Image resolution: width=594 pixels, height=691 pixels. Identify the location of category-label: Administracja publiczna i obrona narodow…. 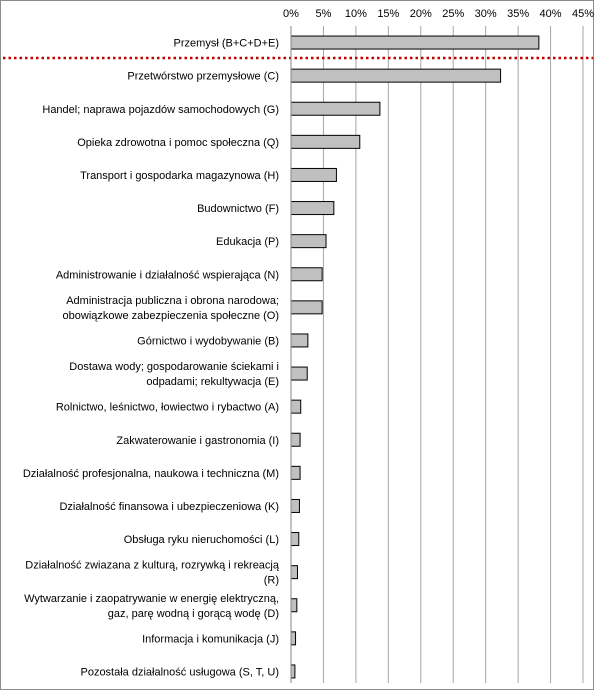
(172, 301).